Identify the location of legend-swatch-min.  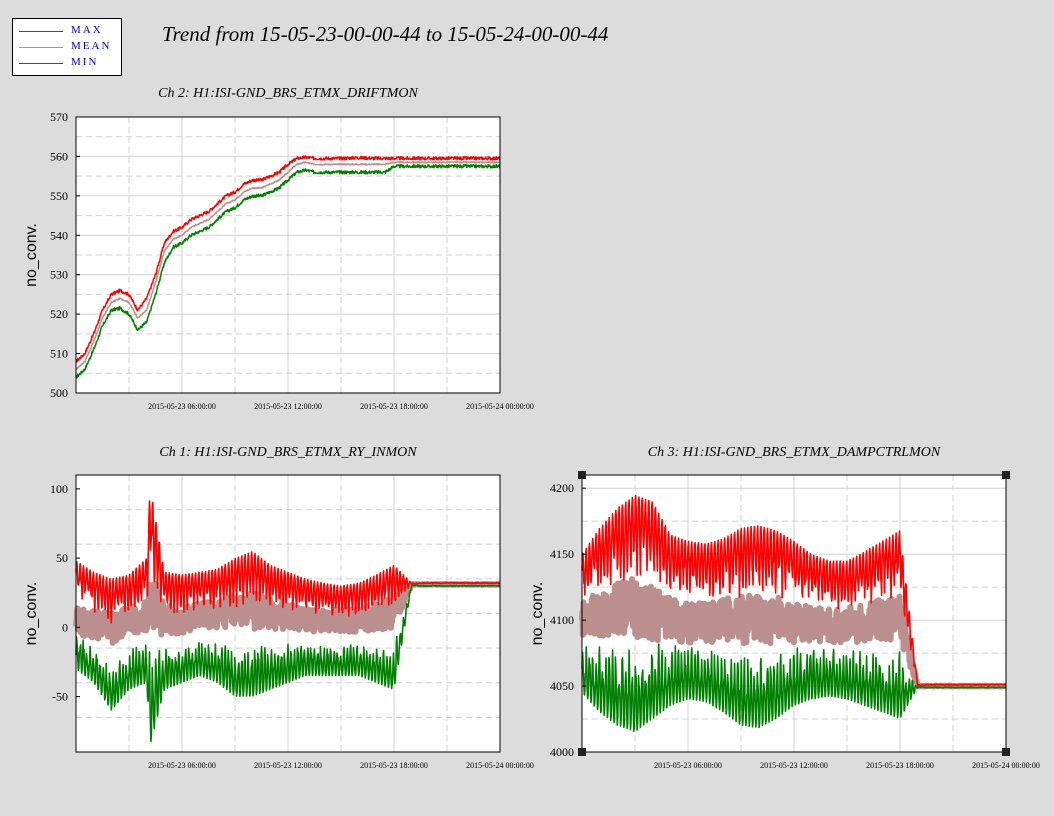
(41, 63).